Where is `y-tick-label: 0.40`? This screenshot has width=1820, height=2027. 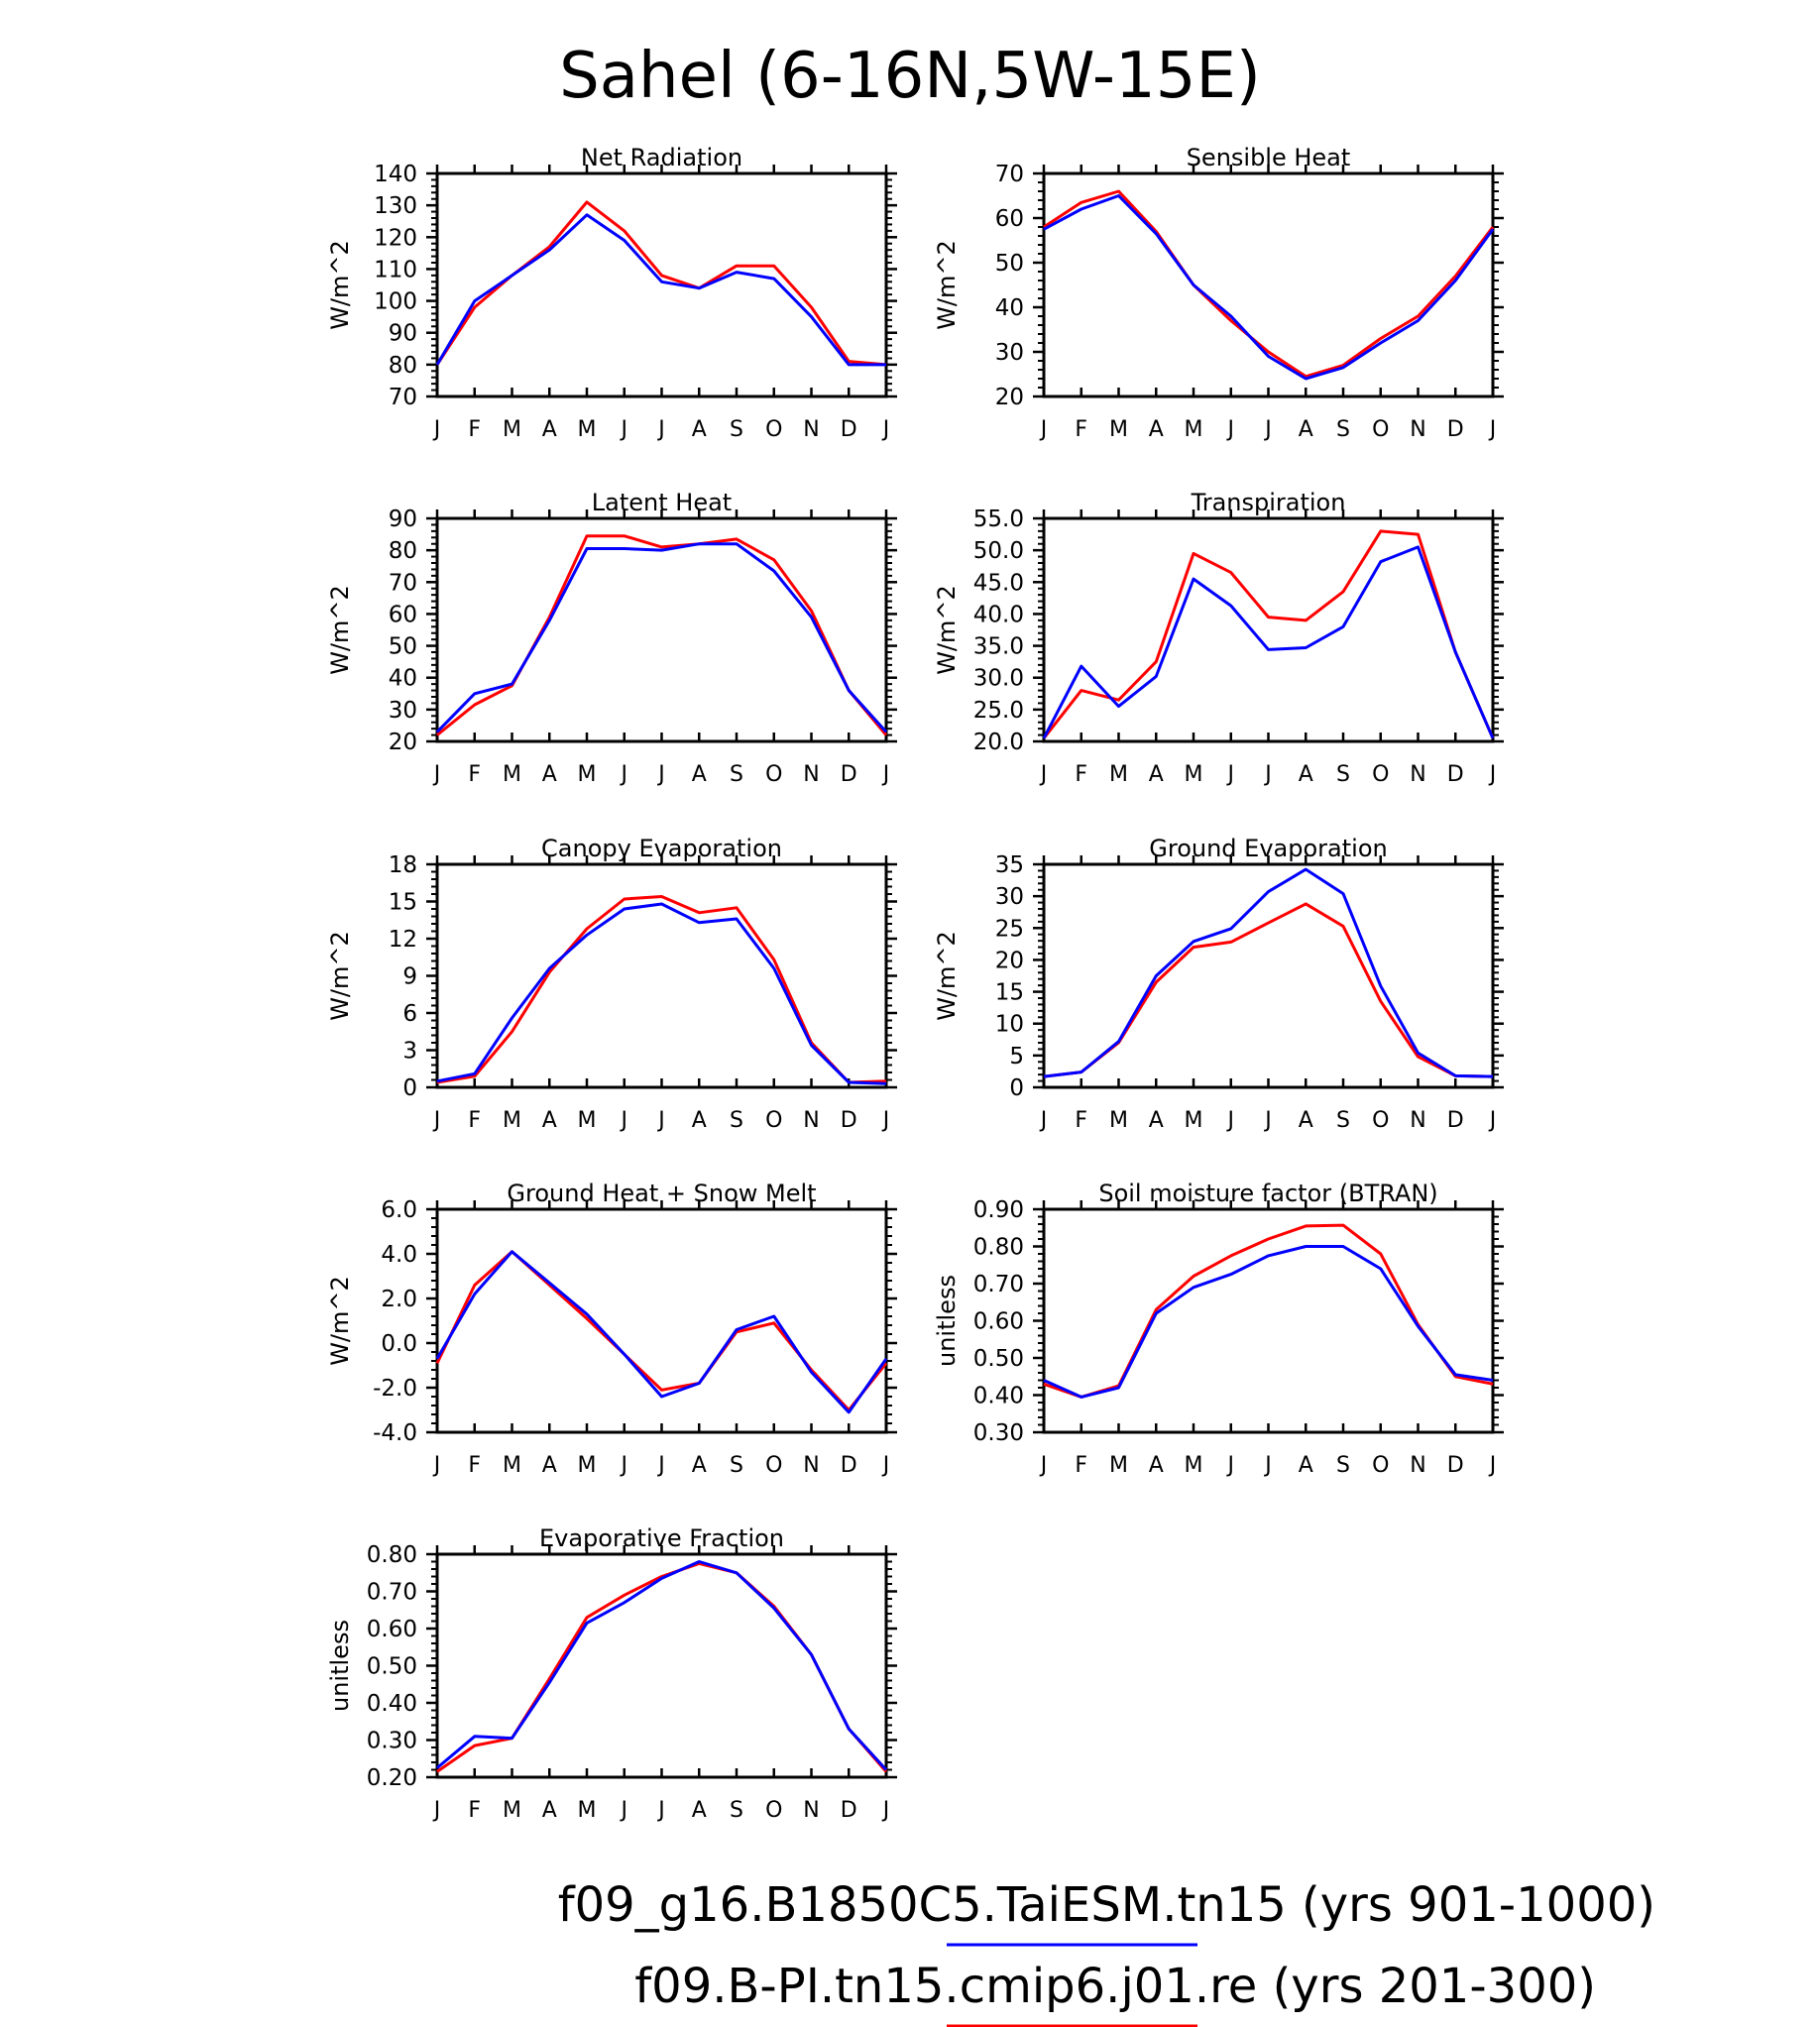 y-tick-label: 0.40 is located at coordinates (392, 1704).